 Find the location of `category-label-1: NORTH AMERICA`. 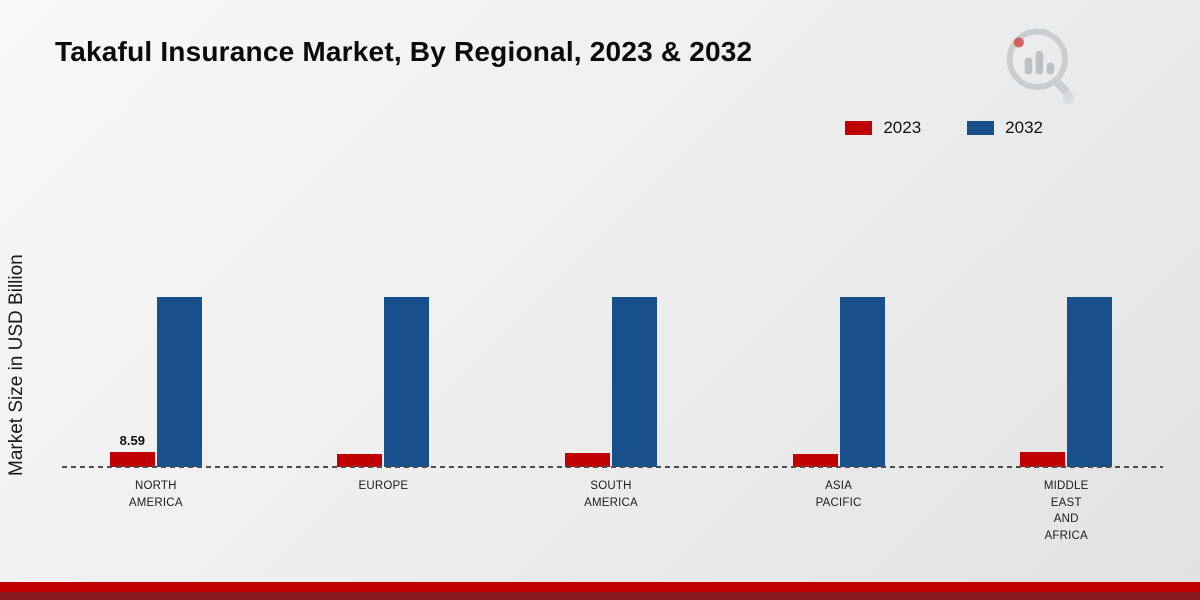

category-label-1: NORTH AMERICA is located at coordinates (155, 494).